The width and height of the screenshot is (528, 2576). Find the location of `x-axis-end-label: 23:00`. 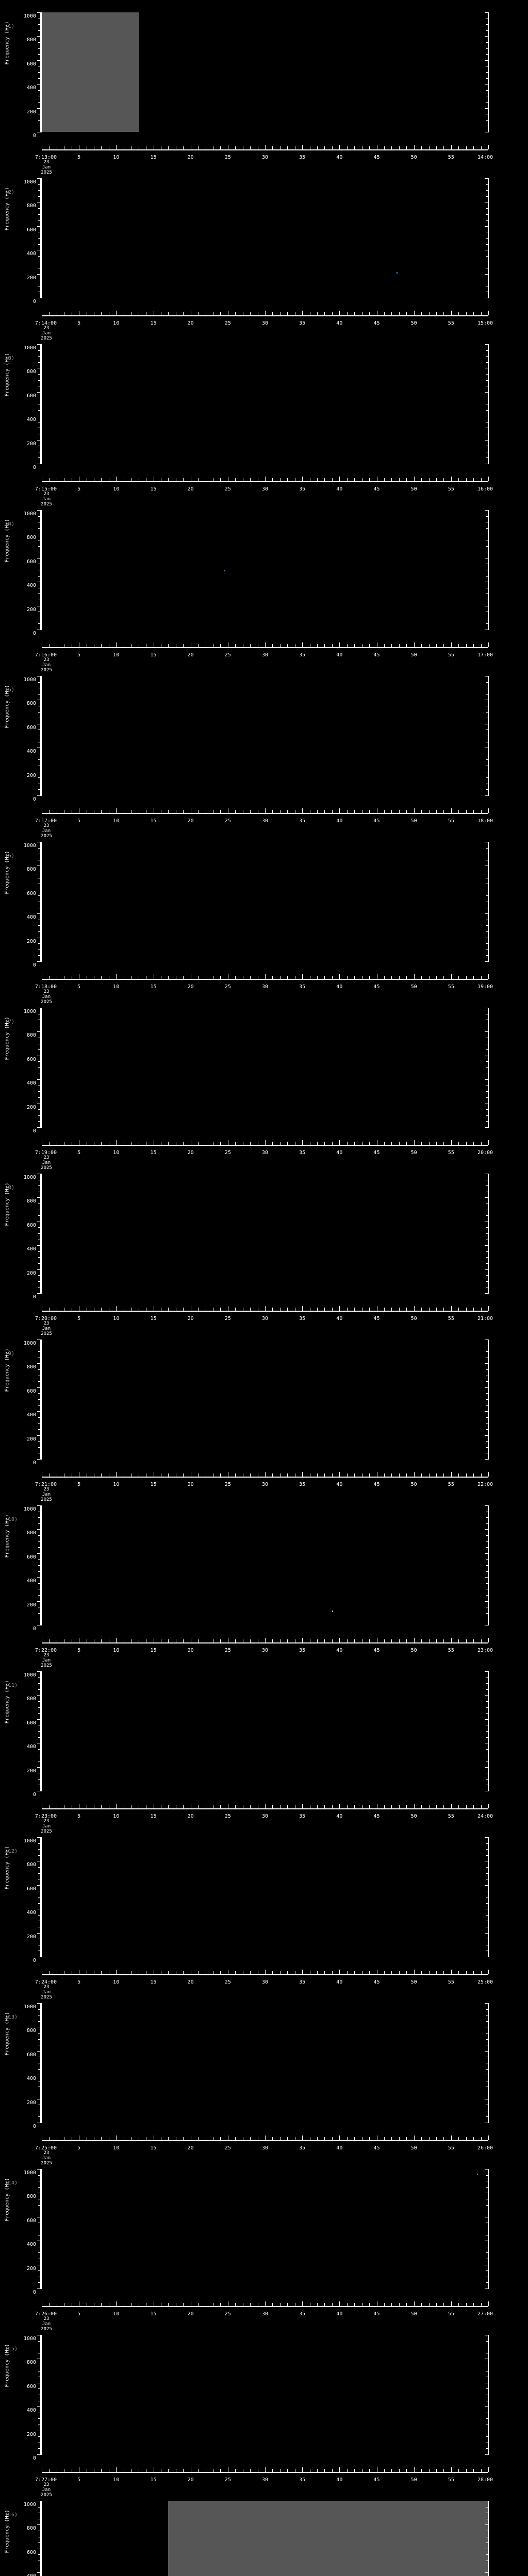

x-axis-end-label: 23:00 is located at coordinates (485, 1650).